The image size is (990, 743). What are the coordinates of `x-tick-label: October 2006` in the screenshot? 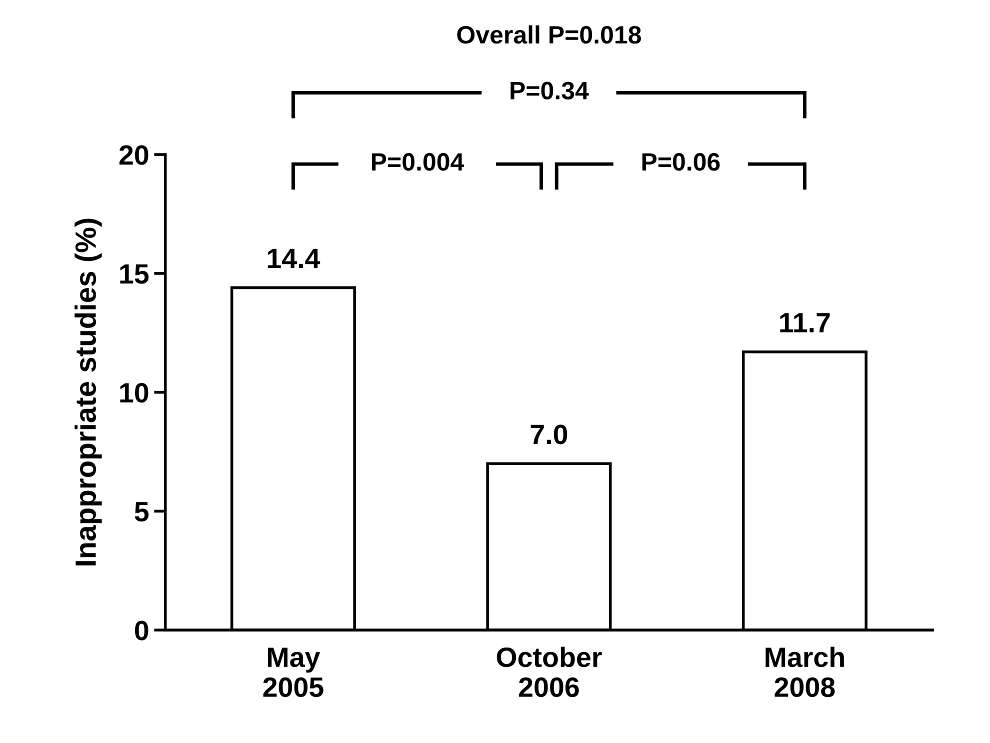 It's located at (549, 672).